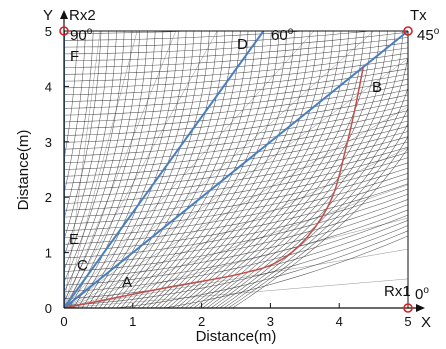 Image resolution: width=446 pixels, height=349 pixels. What do you see at coordinates (48, 31) in the screenshot?
I see `y-tick-label: 5` at bounding box center [48, 31].